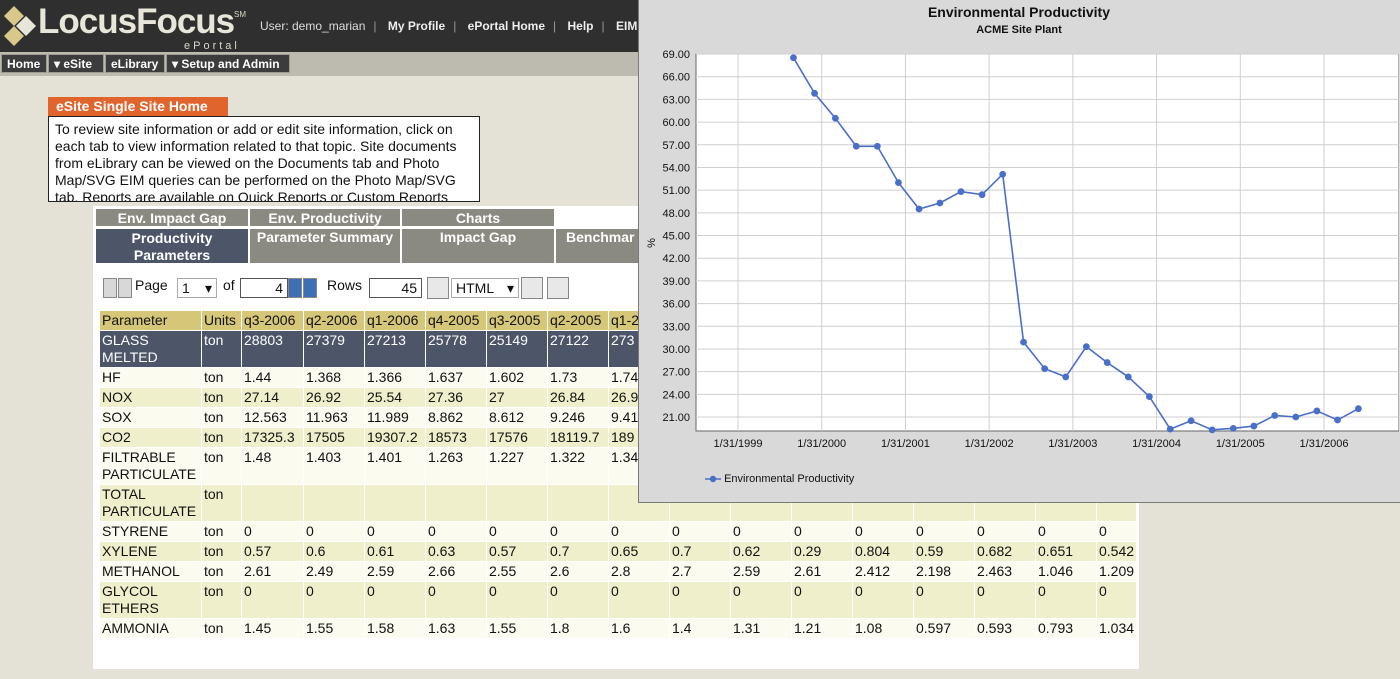 The image size is (1400, 679). What do you see at coordinates (334, 551) in the screenshot?
I see `table-cell: 0.6` at bounding box center [334, 551].